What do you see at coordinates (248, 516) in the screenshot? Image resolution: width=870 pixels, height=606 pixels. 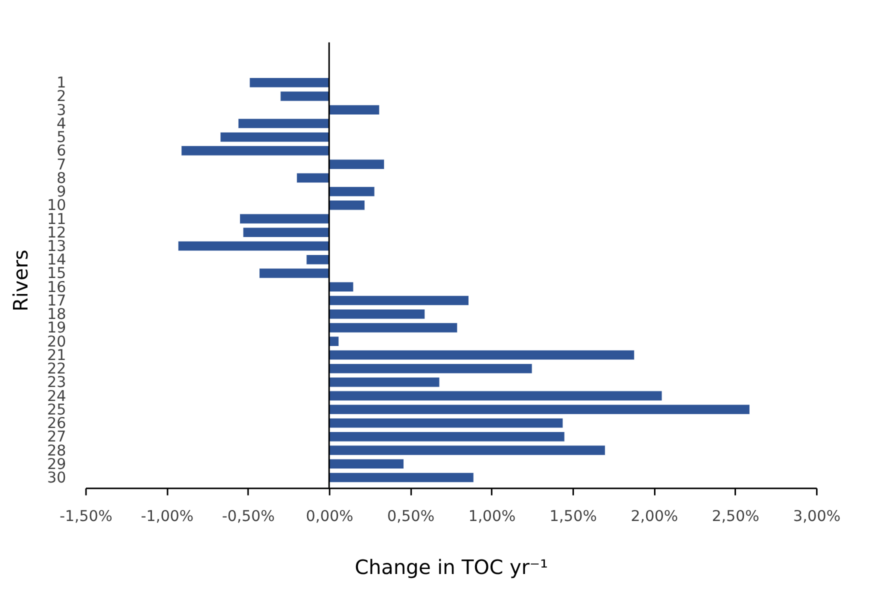 I see `x-tick-label: -0,50%` at bounding box center [248, 516].